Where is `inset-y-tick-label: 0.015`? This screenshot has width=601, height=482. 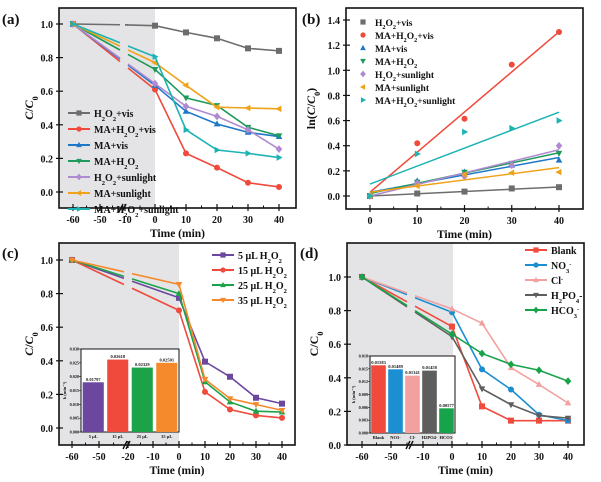 inset-y-tick-label: 0.015 is located at coordinates (363, 368).